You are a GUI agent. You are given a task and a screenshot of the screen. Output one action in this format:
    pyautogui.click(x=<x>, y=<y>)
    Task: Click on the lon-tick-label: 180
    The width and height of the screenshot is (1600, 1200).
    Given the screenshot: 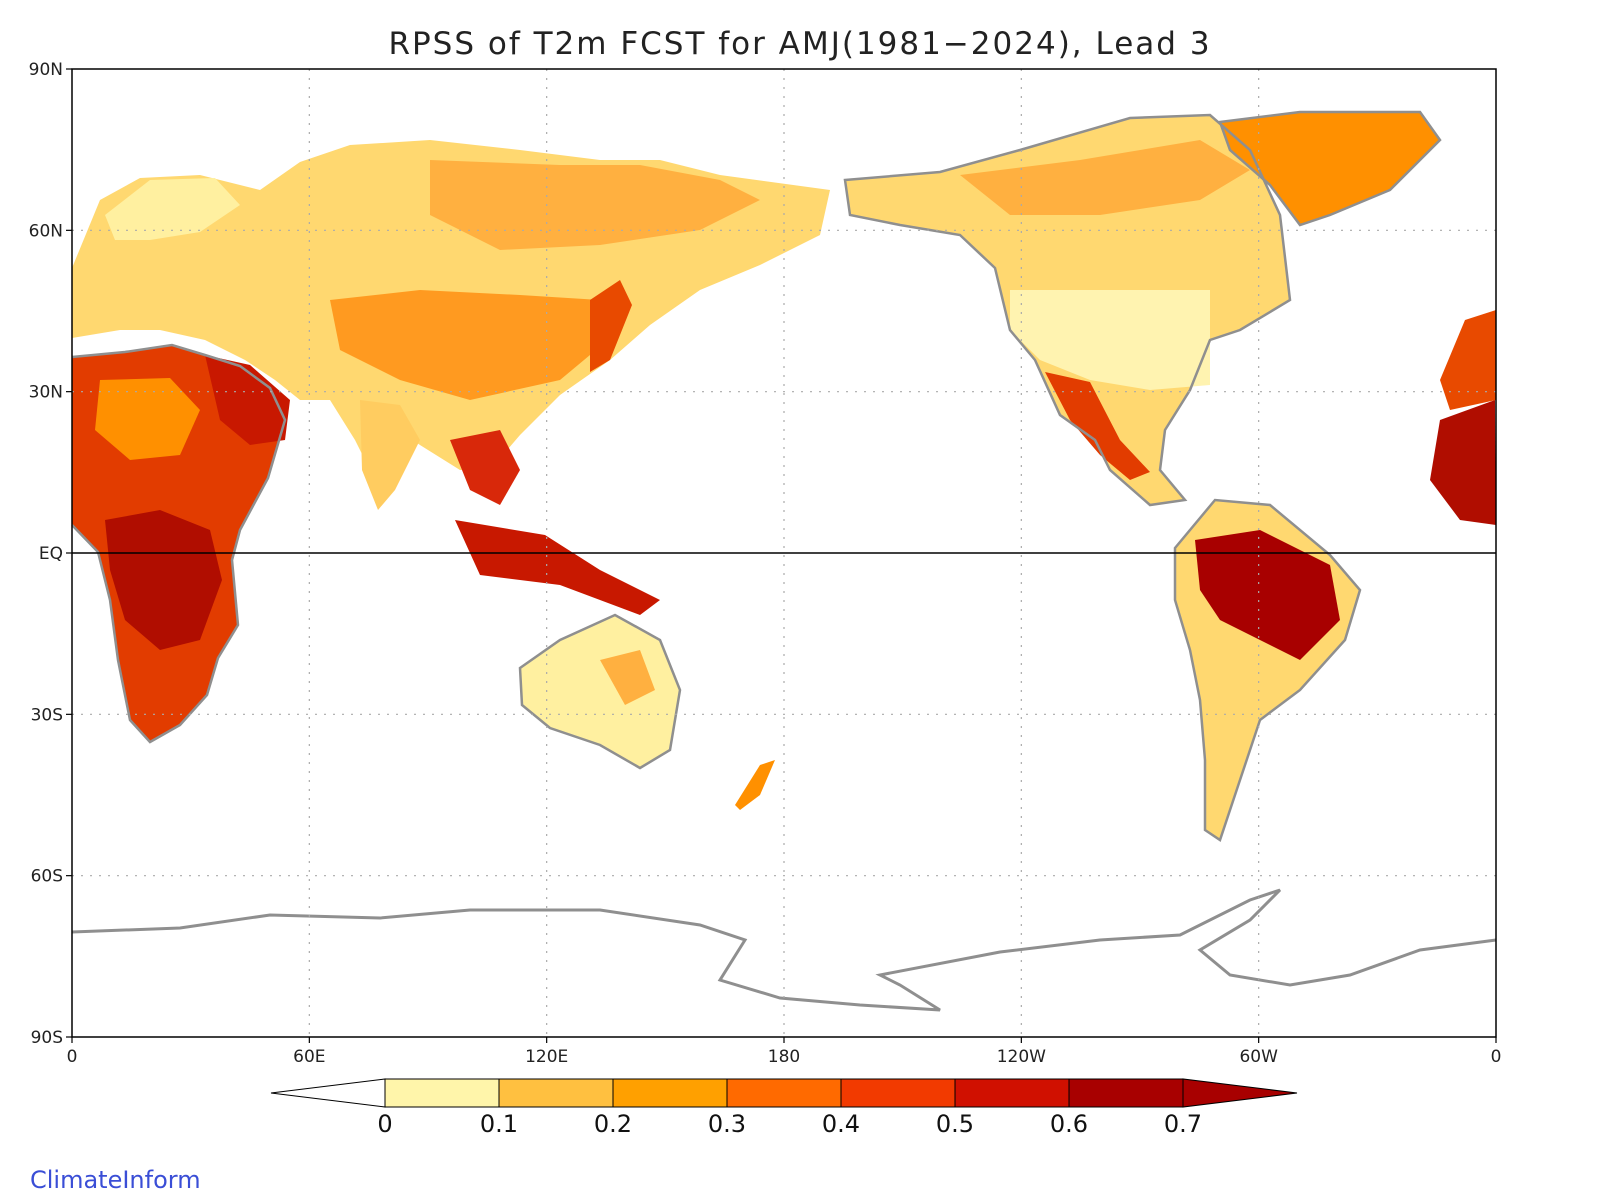 What is the action you would take?
    pyautogui.click(x=784, y=1057)
    